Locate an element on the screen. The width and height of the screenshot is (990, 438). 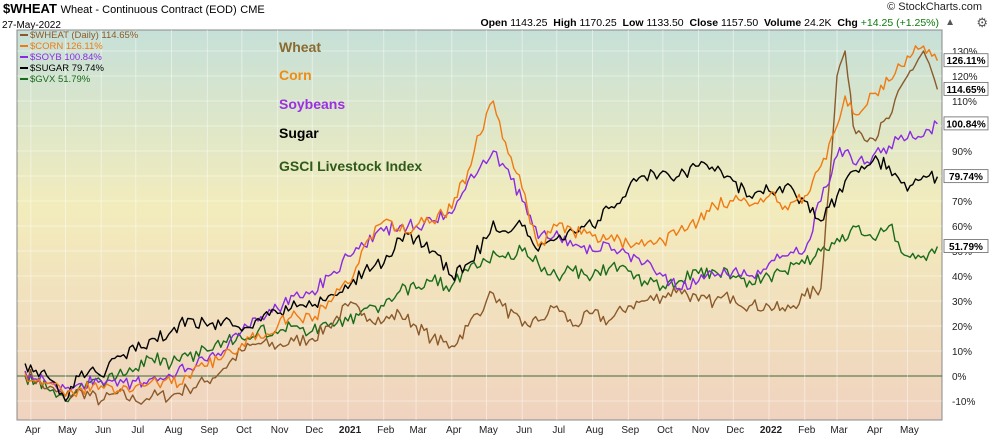
high-value: 1170.25 is located at coordinates (598, 23).